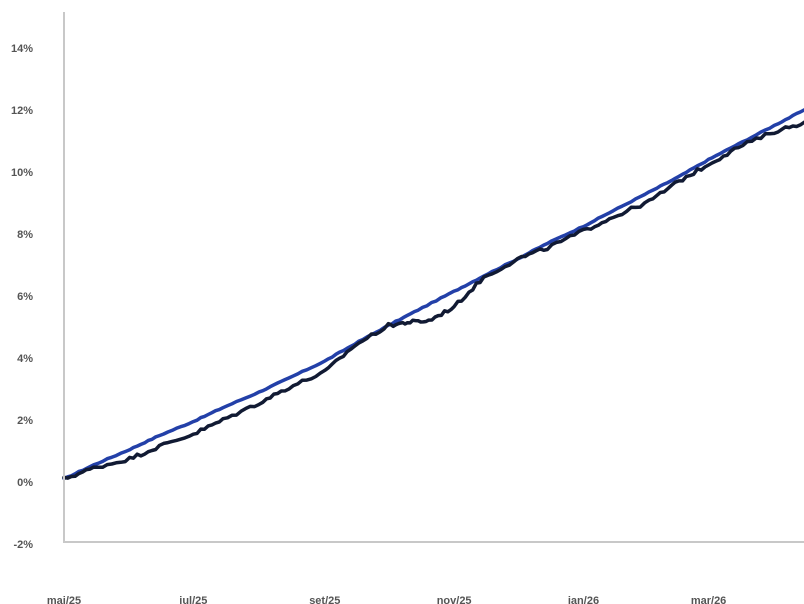 This screenshot has height=604, width=804. Describe the element at coordinates (22, 49) in the screenshot. I see `y-tick-label: 14%` at that location.